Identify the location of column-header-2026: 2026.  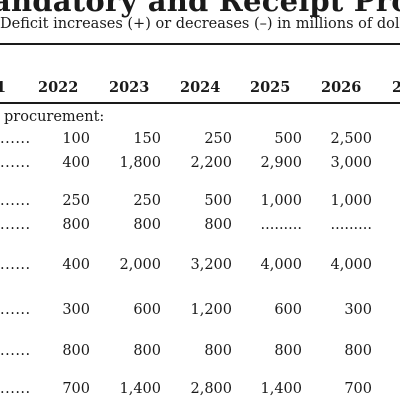
(341, 87).